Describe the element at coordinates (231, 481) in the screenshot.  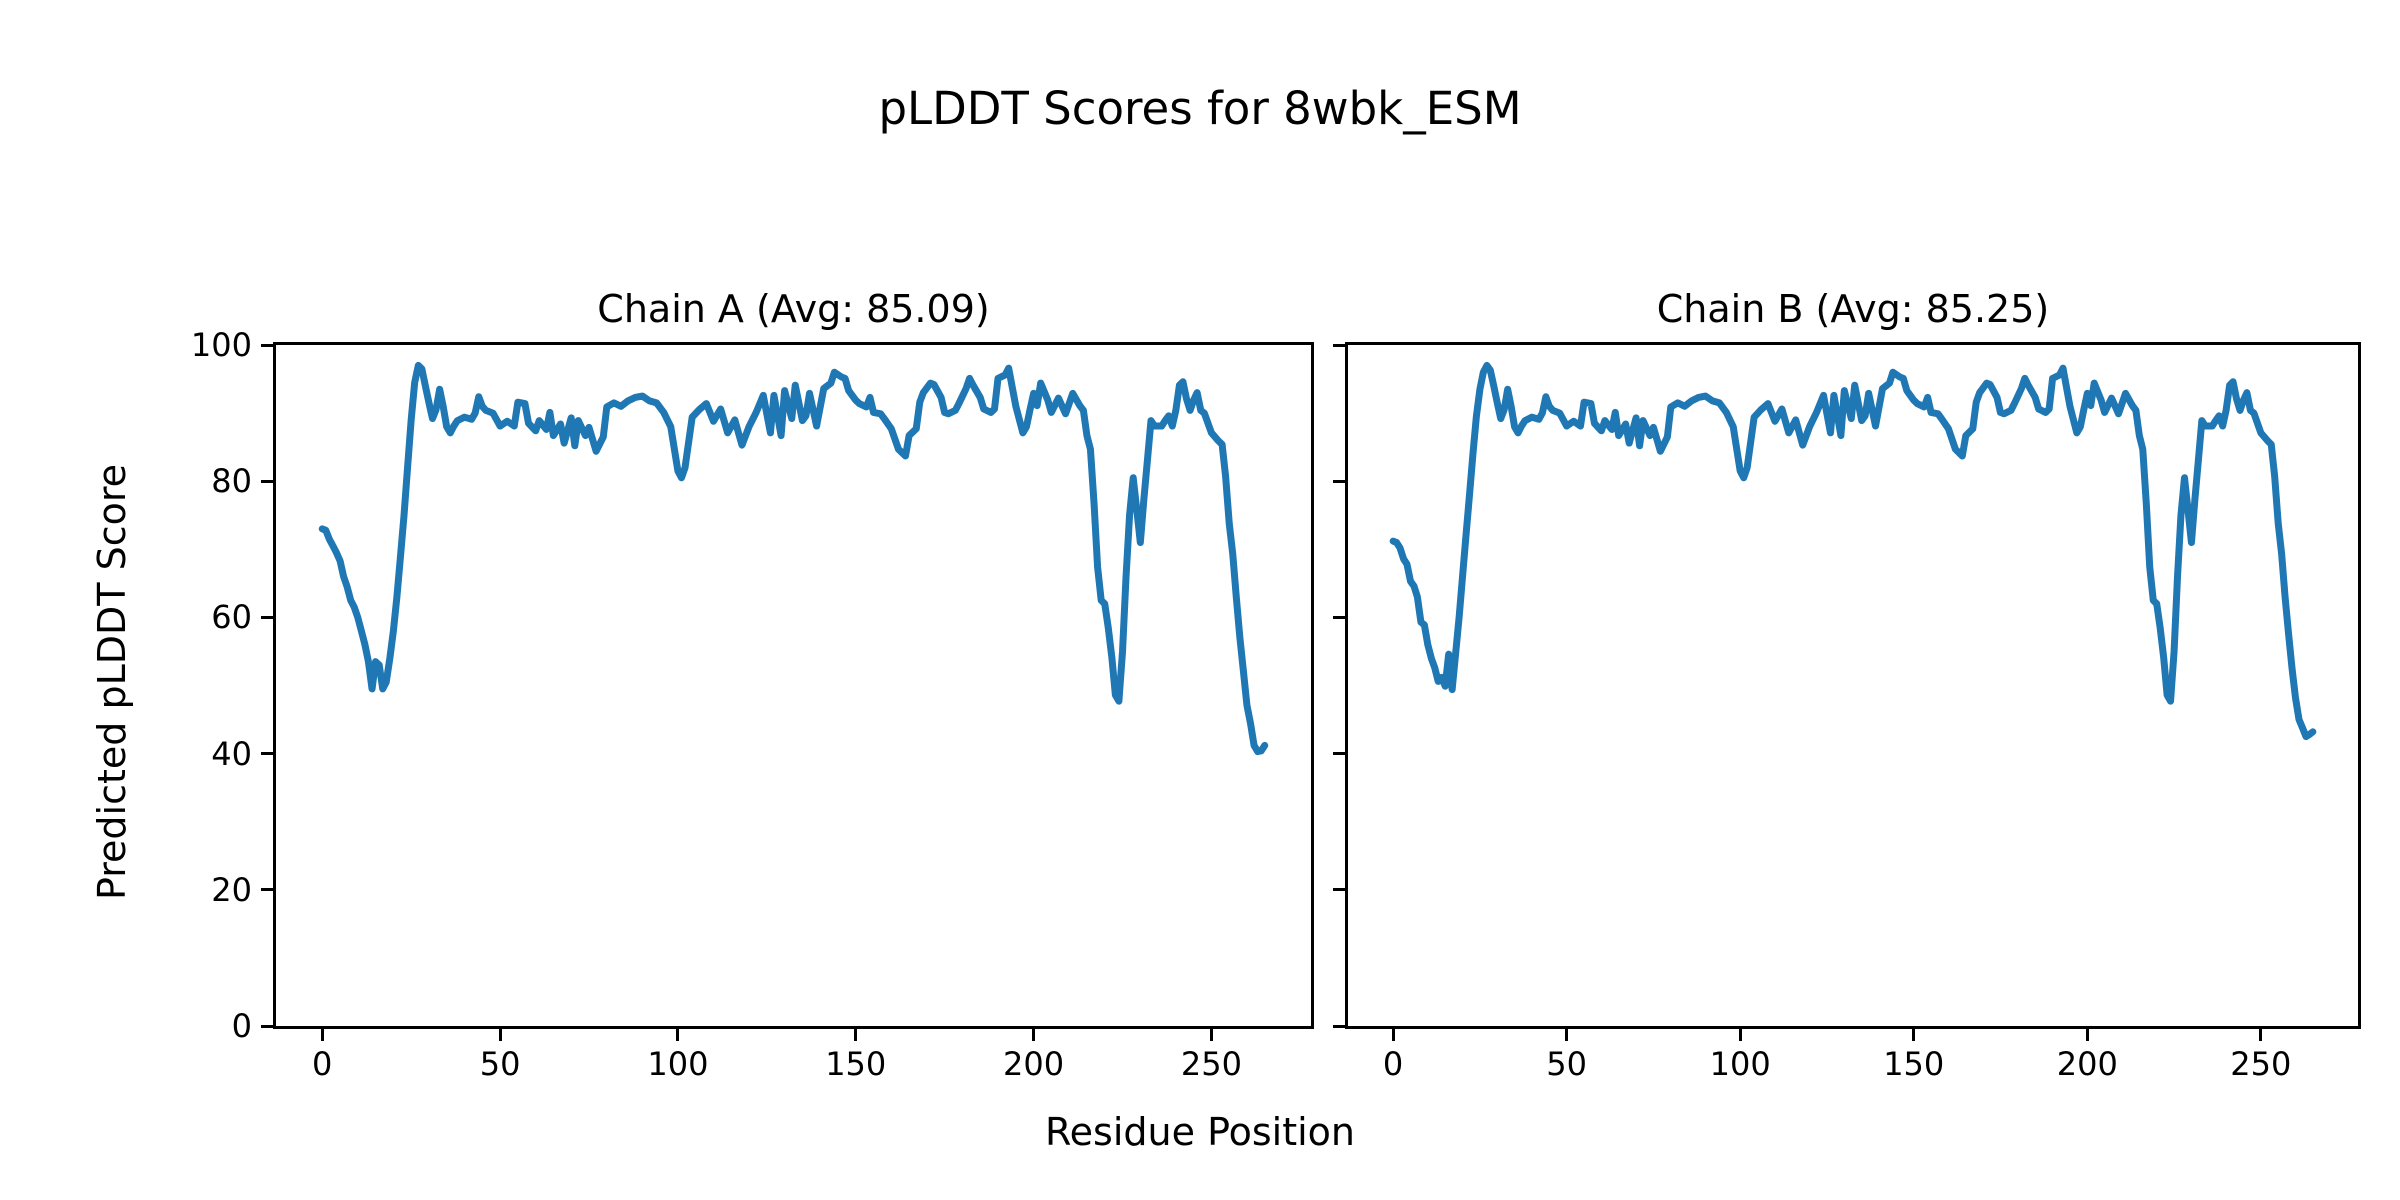
I see `y-tick-label: 80` at that location.